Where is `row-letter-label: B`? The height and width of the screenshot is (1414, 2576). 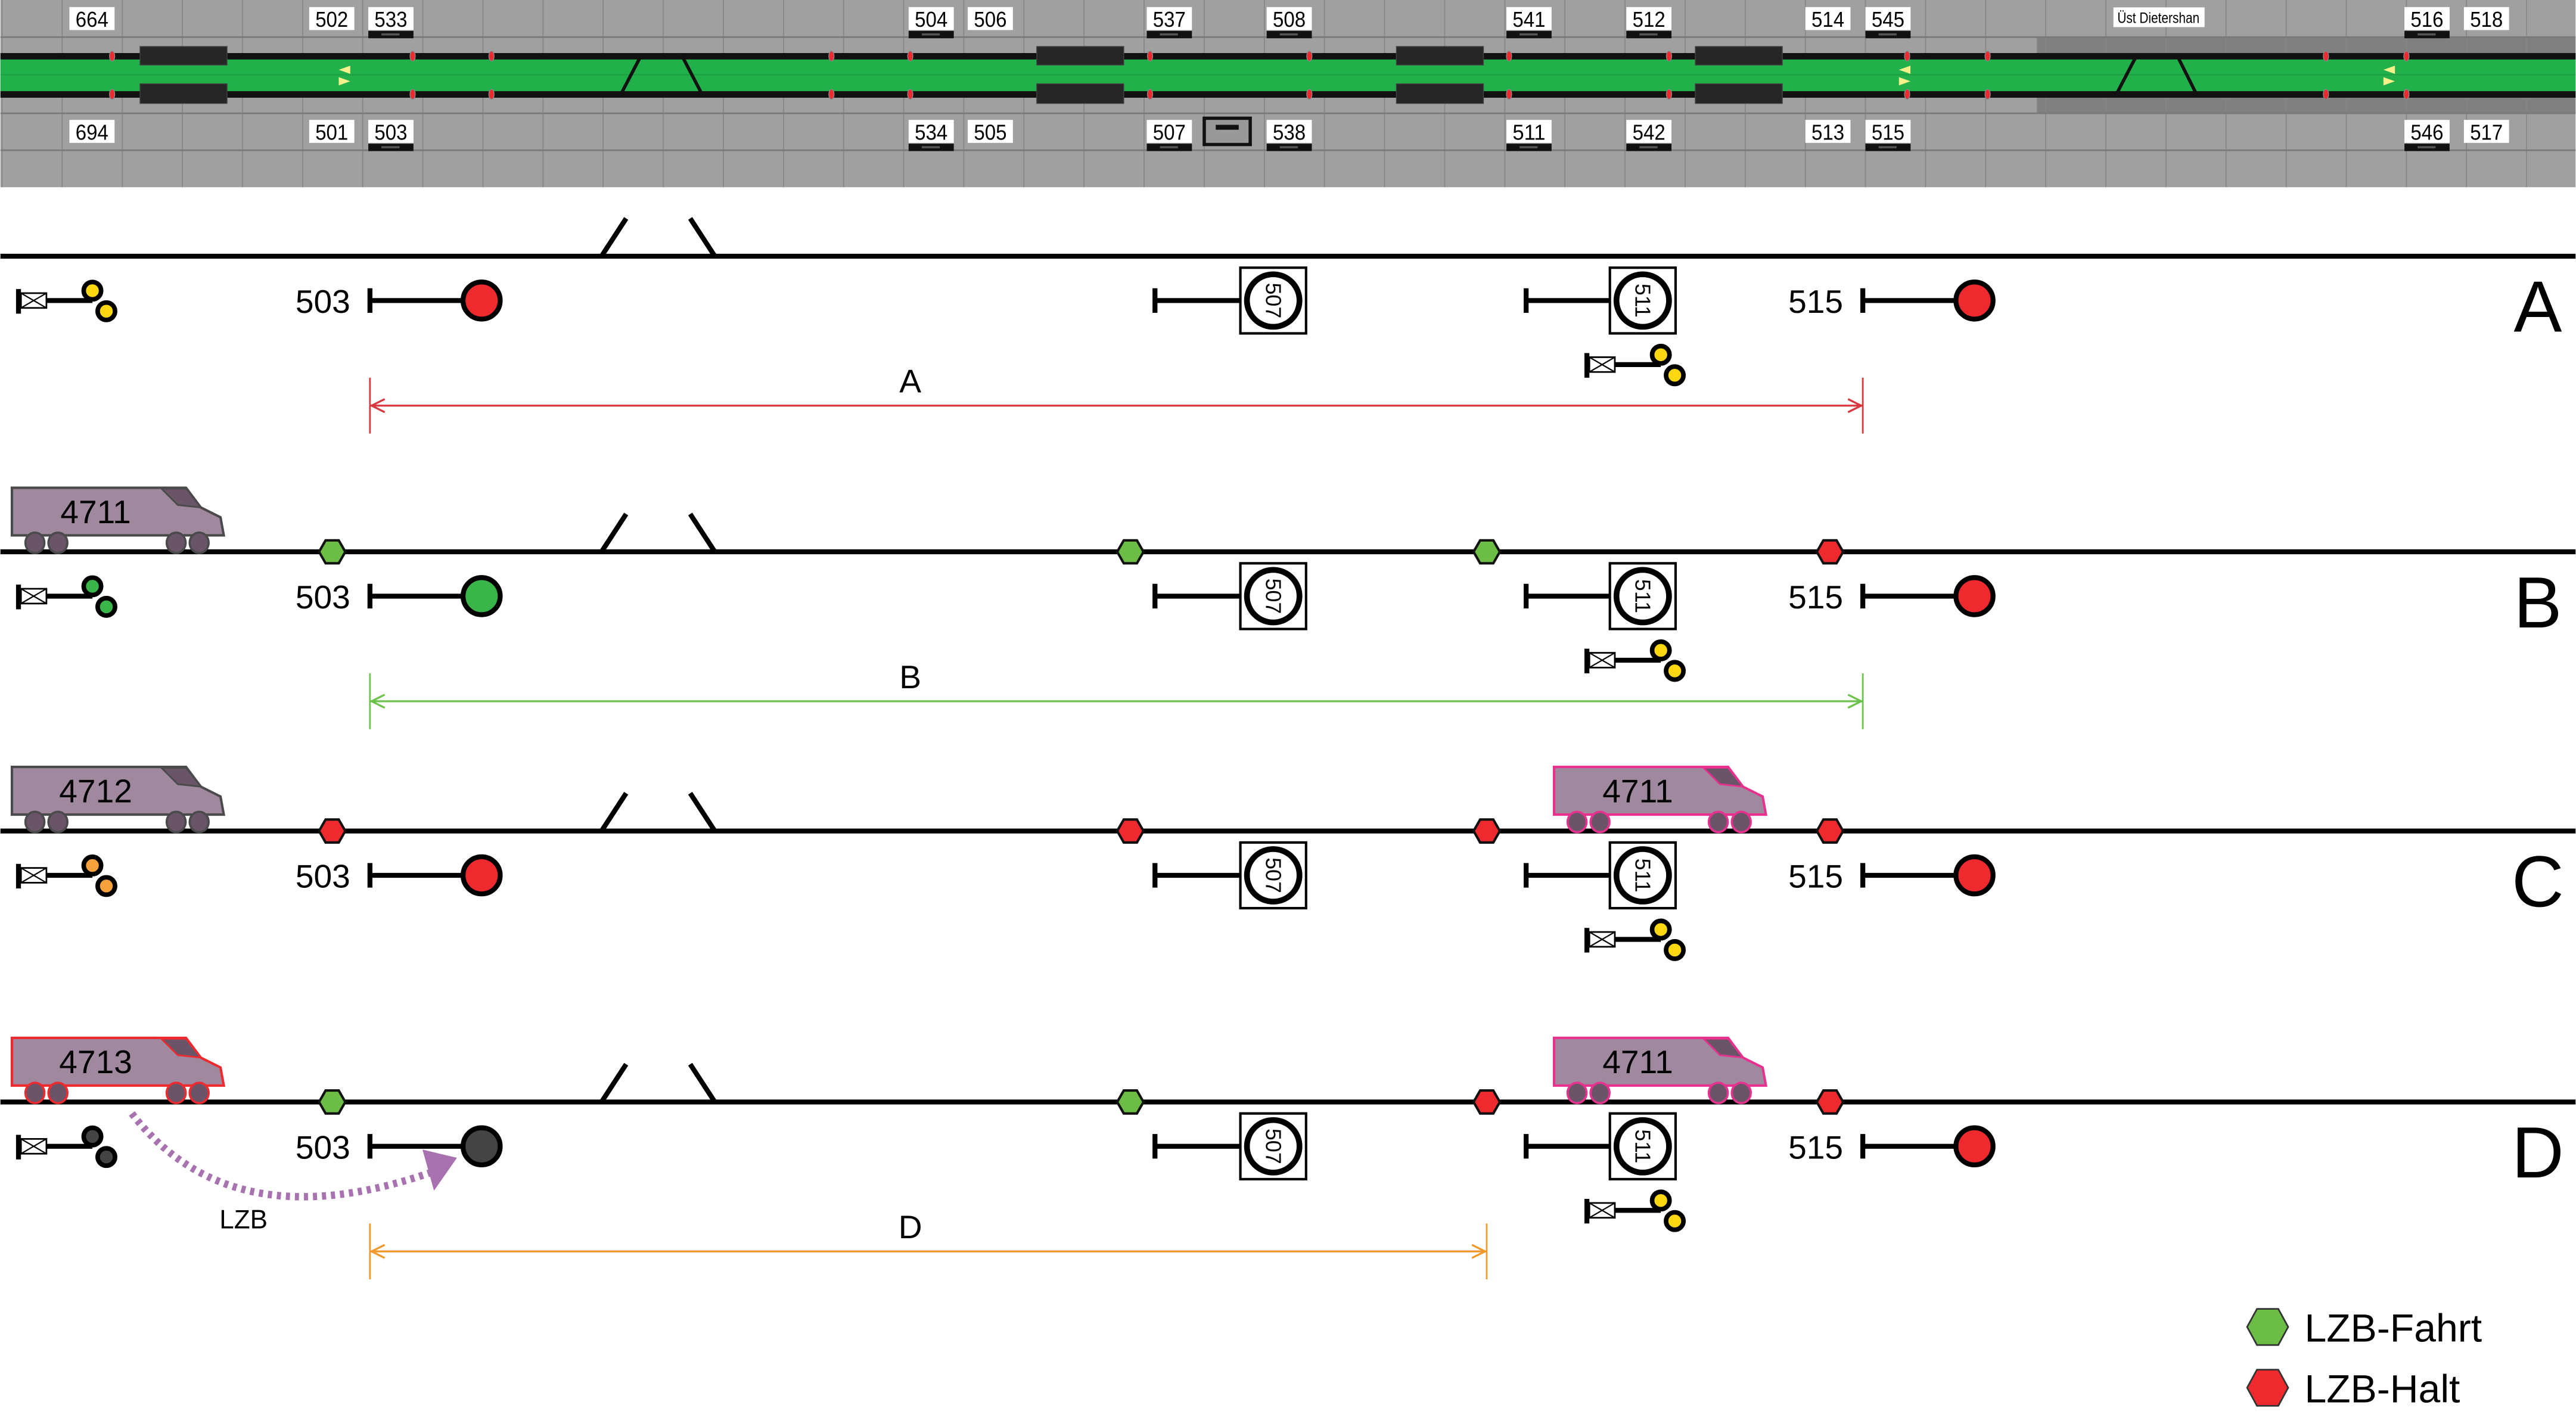
row-letter-label: B is located at coordinates (2537, 602).